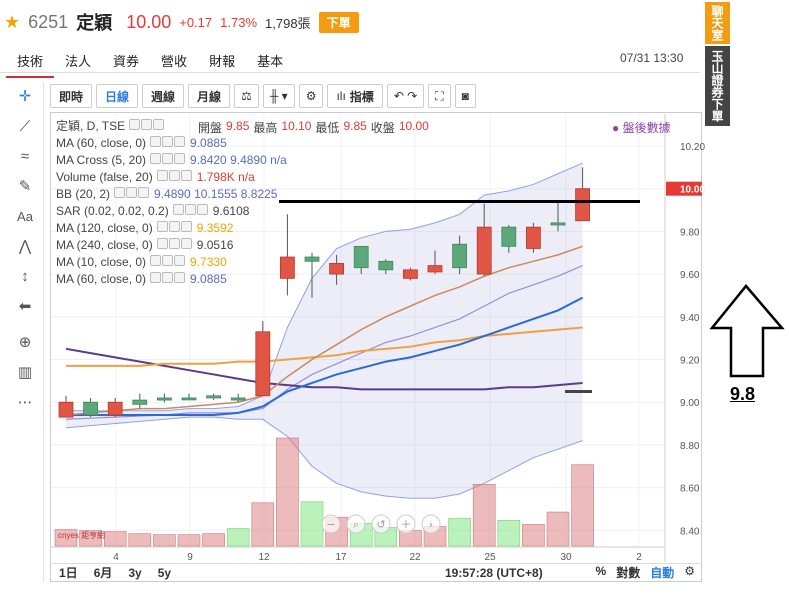 This screenshot has width=789, height=600. Describe the element at coordinates (25, 186) in the screenshot. I see `brush-icon: ✎` at that location.